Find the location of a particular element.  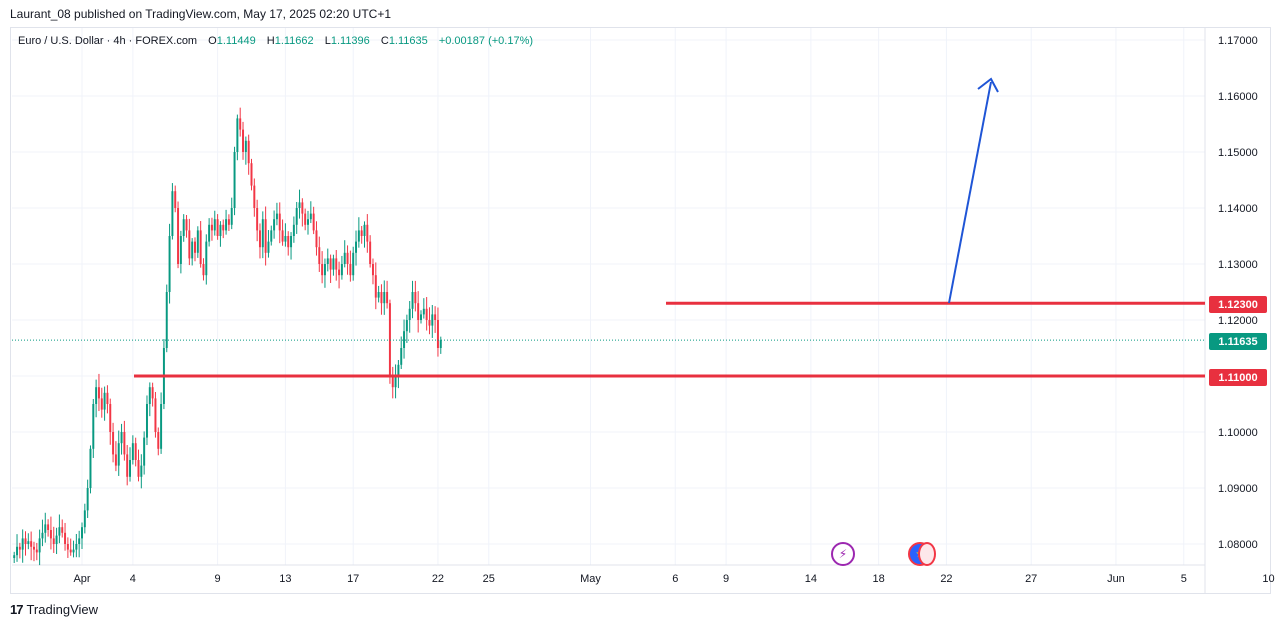

legend-low-label: L is located at coordinates (327, 41).